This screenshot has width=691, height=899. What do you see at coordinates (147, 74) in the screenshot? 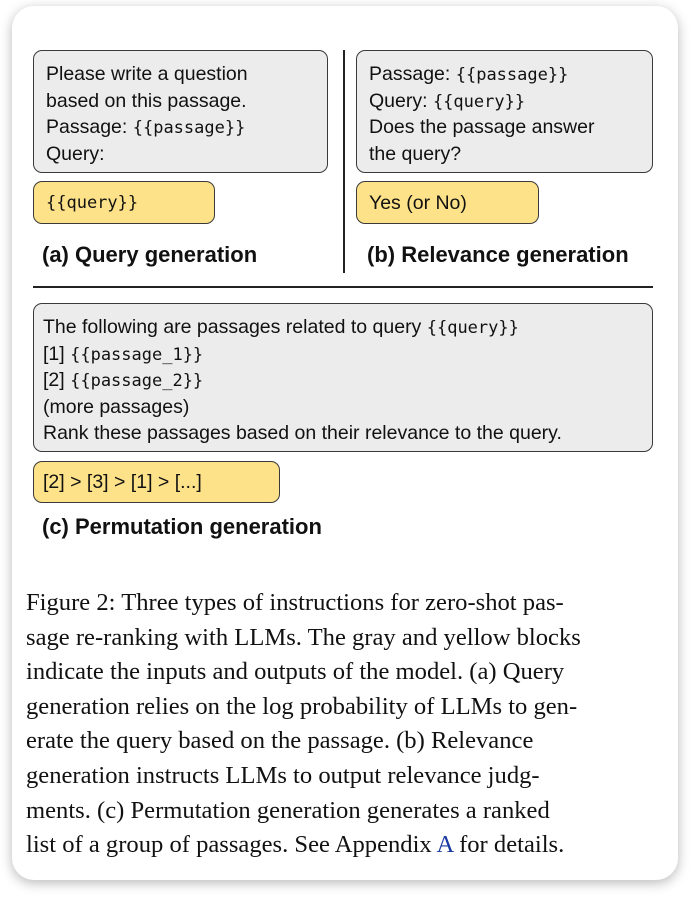
I see `input-line: Please write a question` at bounding box center [147, 74].